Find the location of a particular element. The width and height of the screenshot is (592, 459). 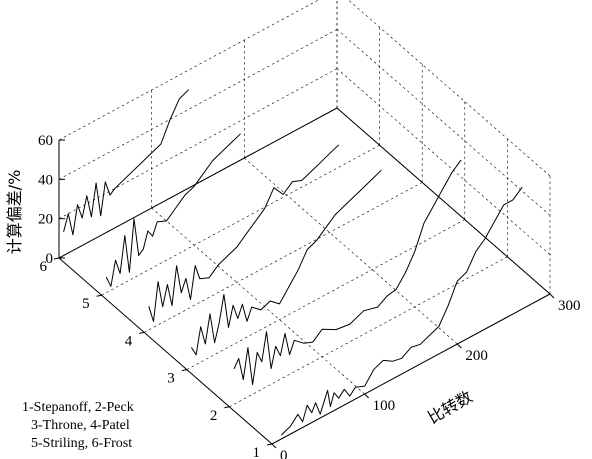

y-tick-label: 5 is located at coordinates (86, 304).